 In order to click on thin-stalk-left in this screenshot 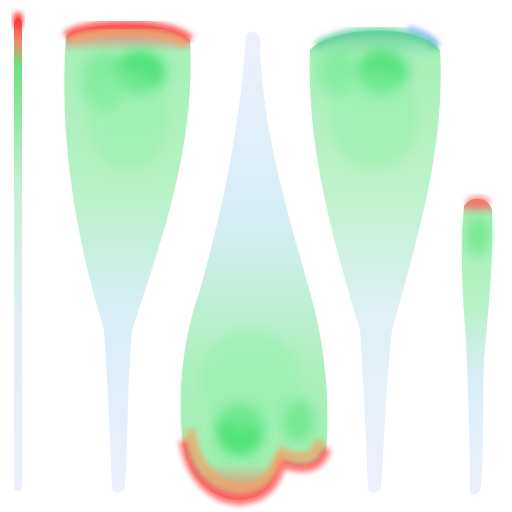, I will do `click(18, 251)`.